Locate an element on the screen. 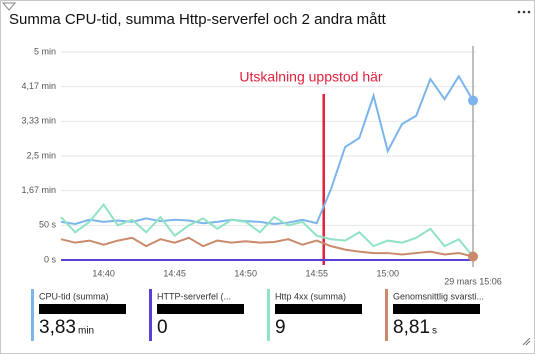 The image size is (535, 354). x-tick-label: 14:40 is located at coordinates (103, 273).